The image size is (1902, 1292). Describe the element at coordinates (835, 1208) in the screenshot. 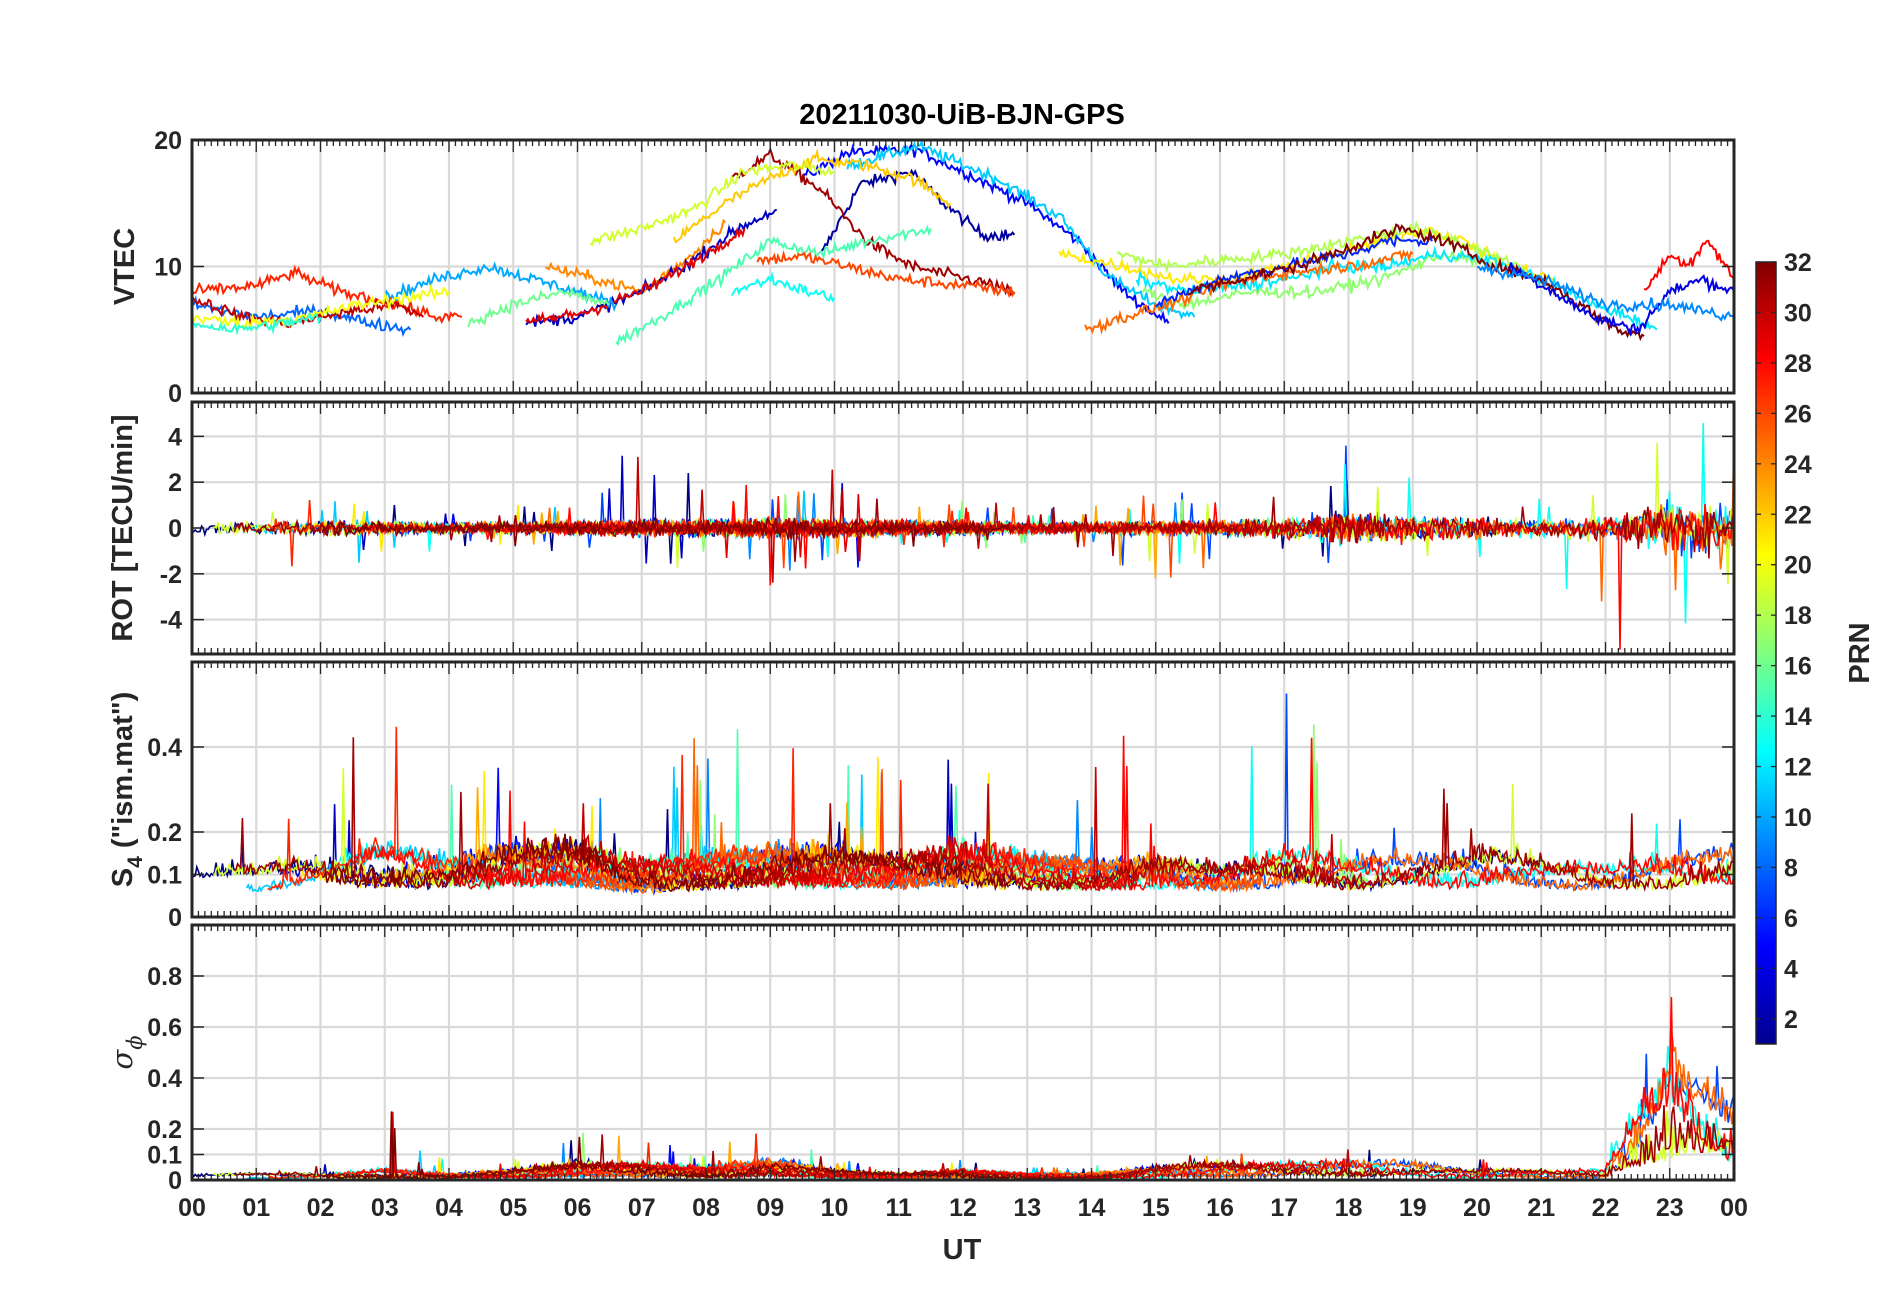

I see `x-tick-label: 10` at that location.